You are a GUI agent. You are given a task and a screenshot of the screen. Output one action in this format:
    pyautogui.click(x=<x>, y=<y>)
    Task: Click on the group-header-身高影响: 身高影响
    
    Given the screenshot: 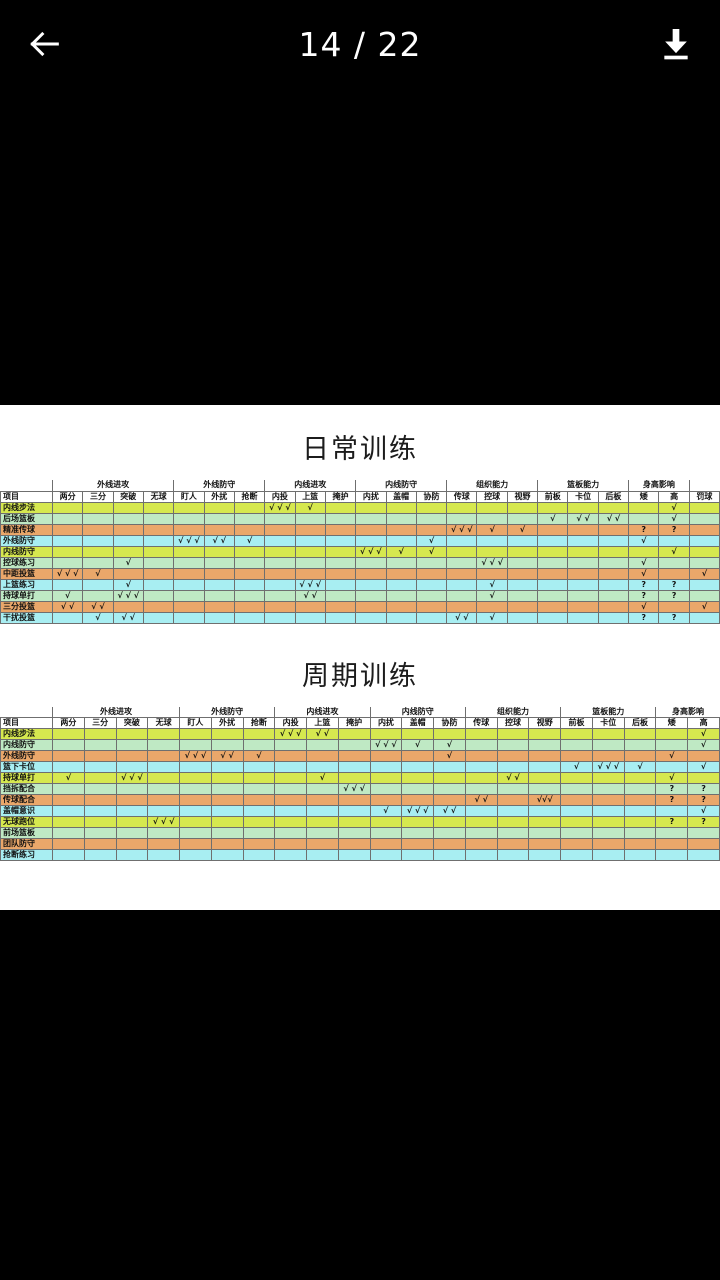 What is the action you would take?
    pyautogui.click(x=659, y=486)
    